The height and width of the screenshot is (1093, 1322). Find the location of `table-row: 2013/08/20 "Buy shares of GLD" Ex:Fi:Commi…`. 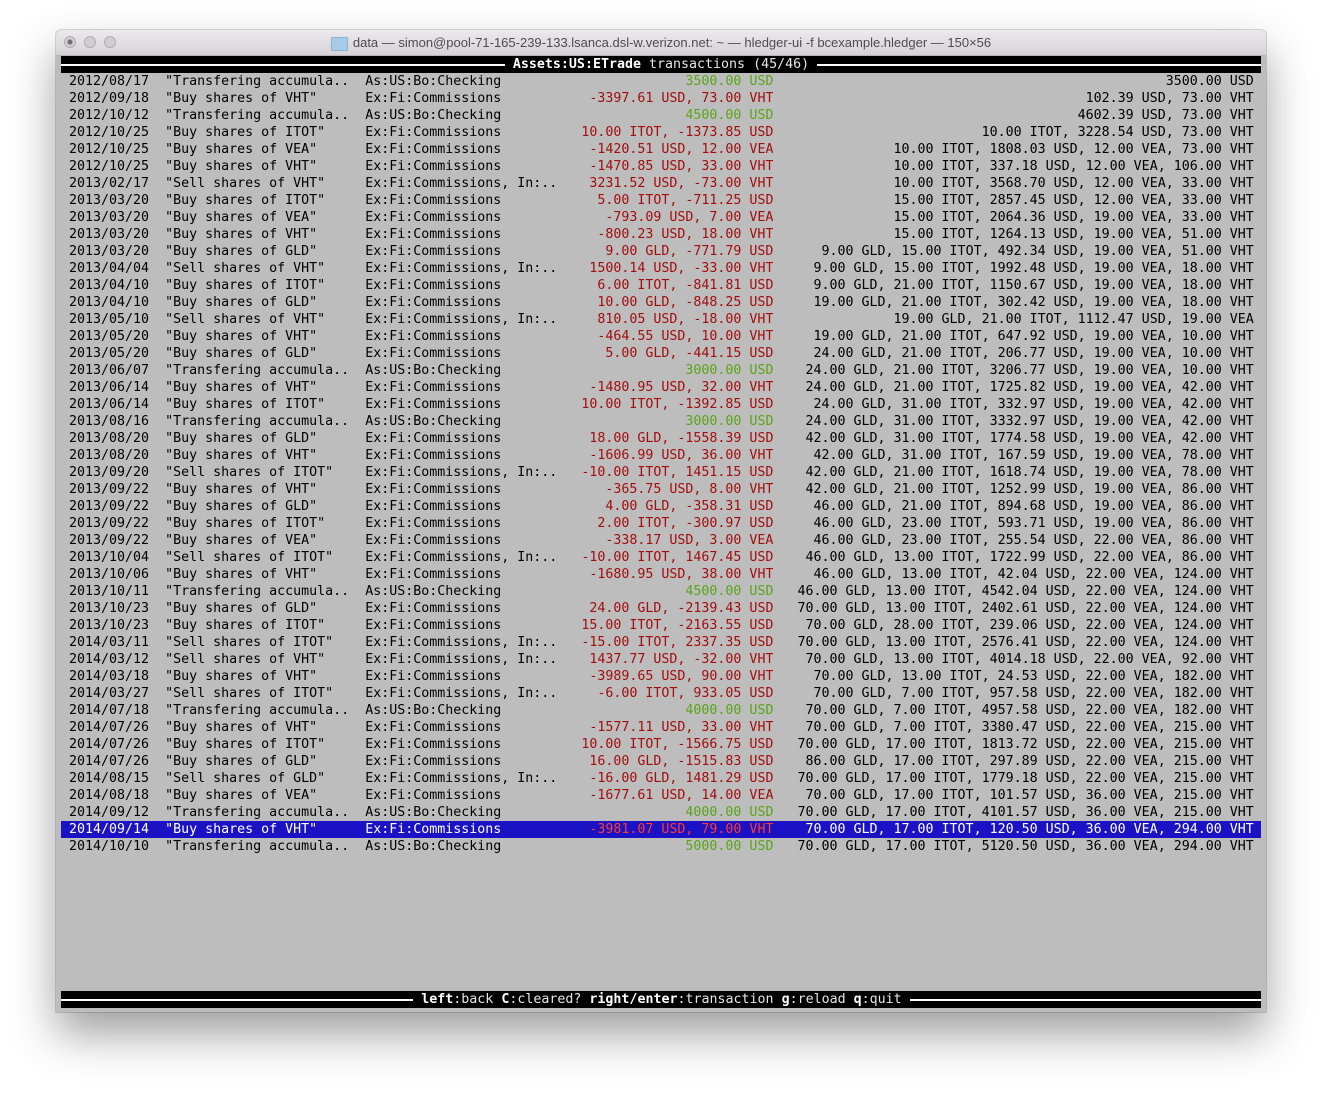

table-row: 2013/08/20 "Buy shares of GLD" Ex:Fi:Commi… is located at coordinates (661, 438).